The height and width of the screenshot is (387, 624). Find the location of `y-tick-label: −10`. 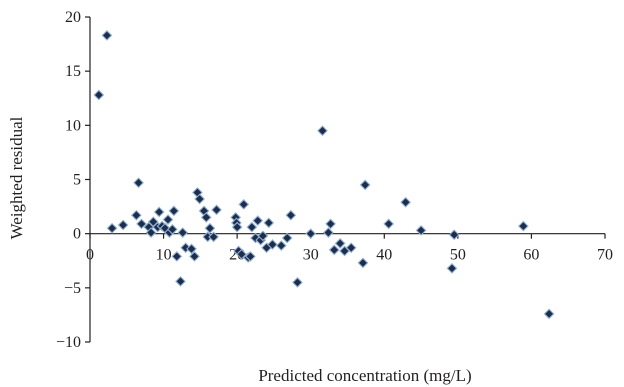

y-tick-label: −10 is located at coordinates (68, 342).